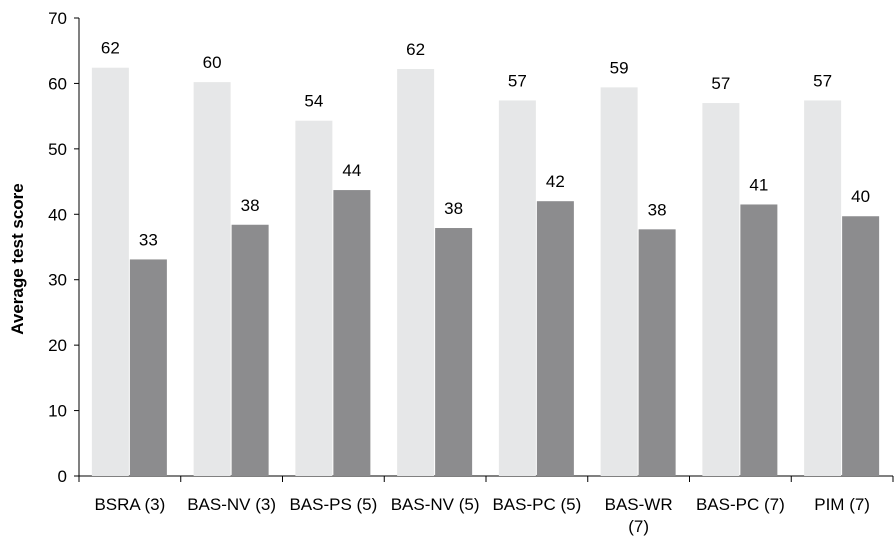 The width and height of the screenshot is (896, 544). What do you see at coordinates (57, 214) in the screenshot?
I see `y-tick-label: 40` at bounding box center [57, 214].